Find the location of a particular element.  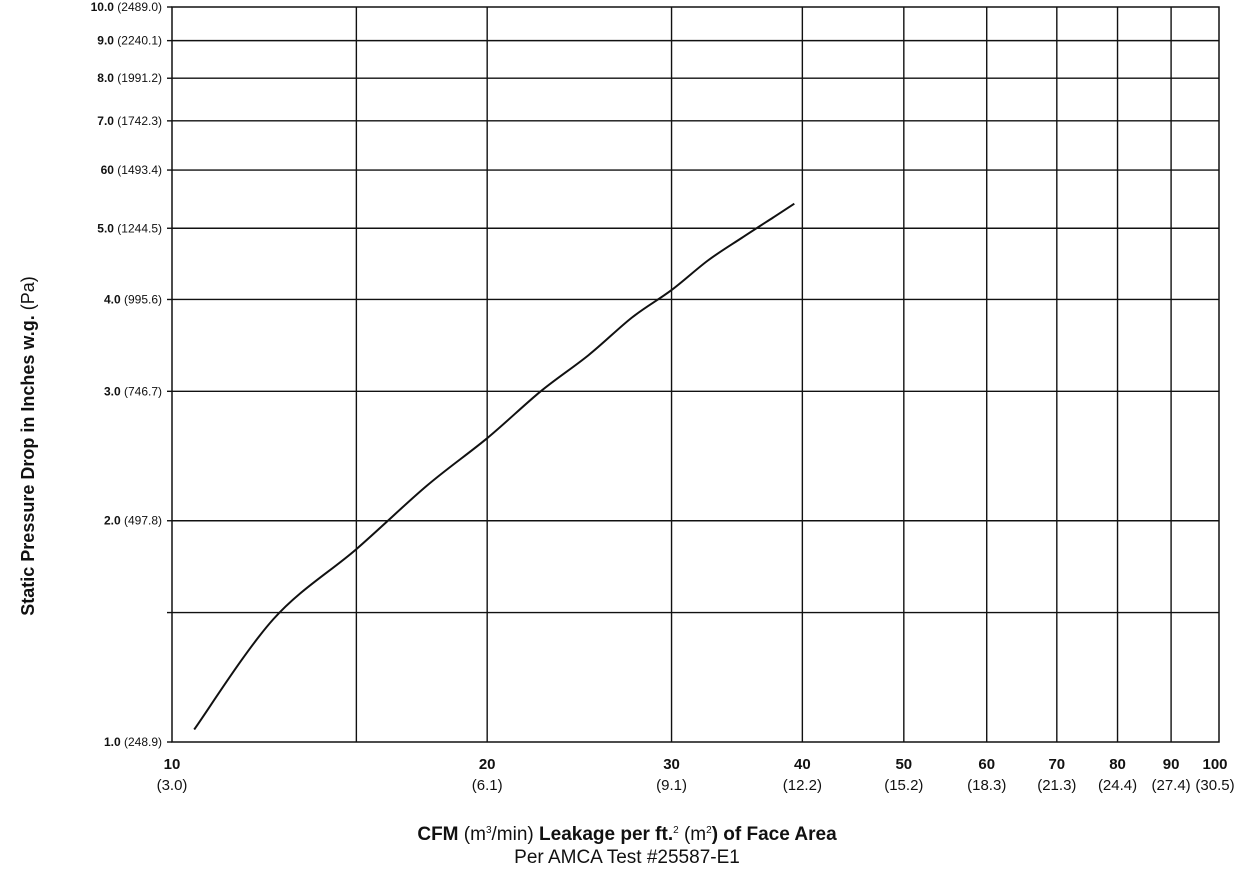

y-tick-value: 60 is located at coordinates (108, 170).